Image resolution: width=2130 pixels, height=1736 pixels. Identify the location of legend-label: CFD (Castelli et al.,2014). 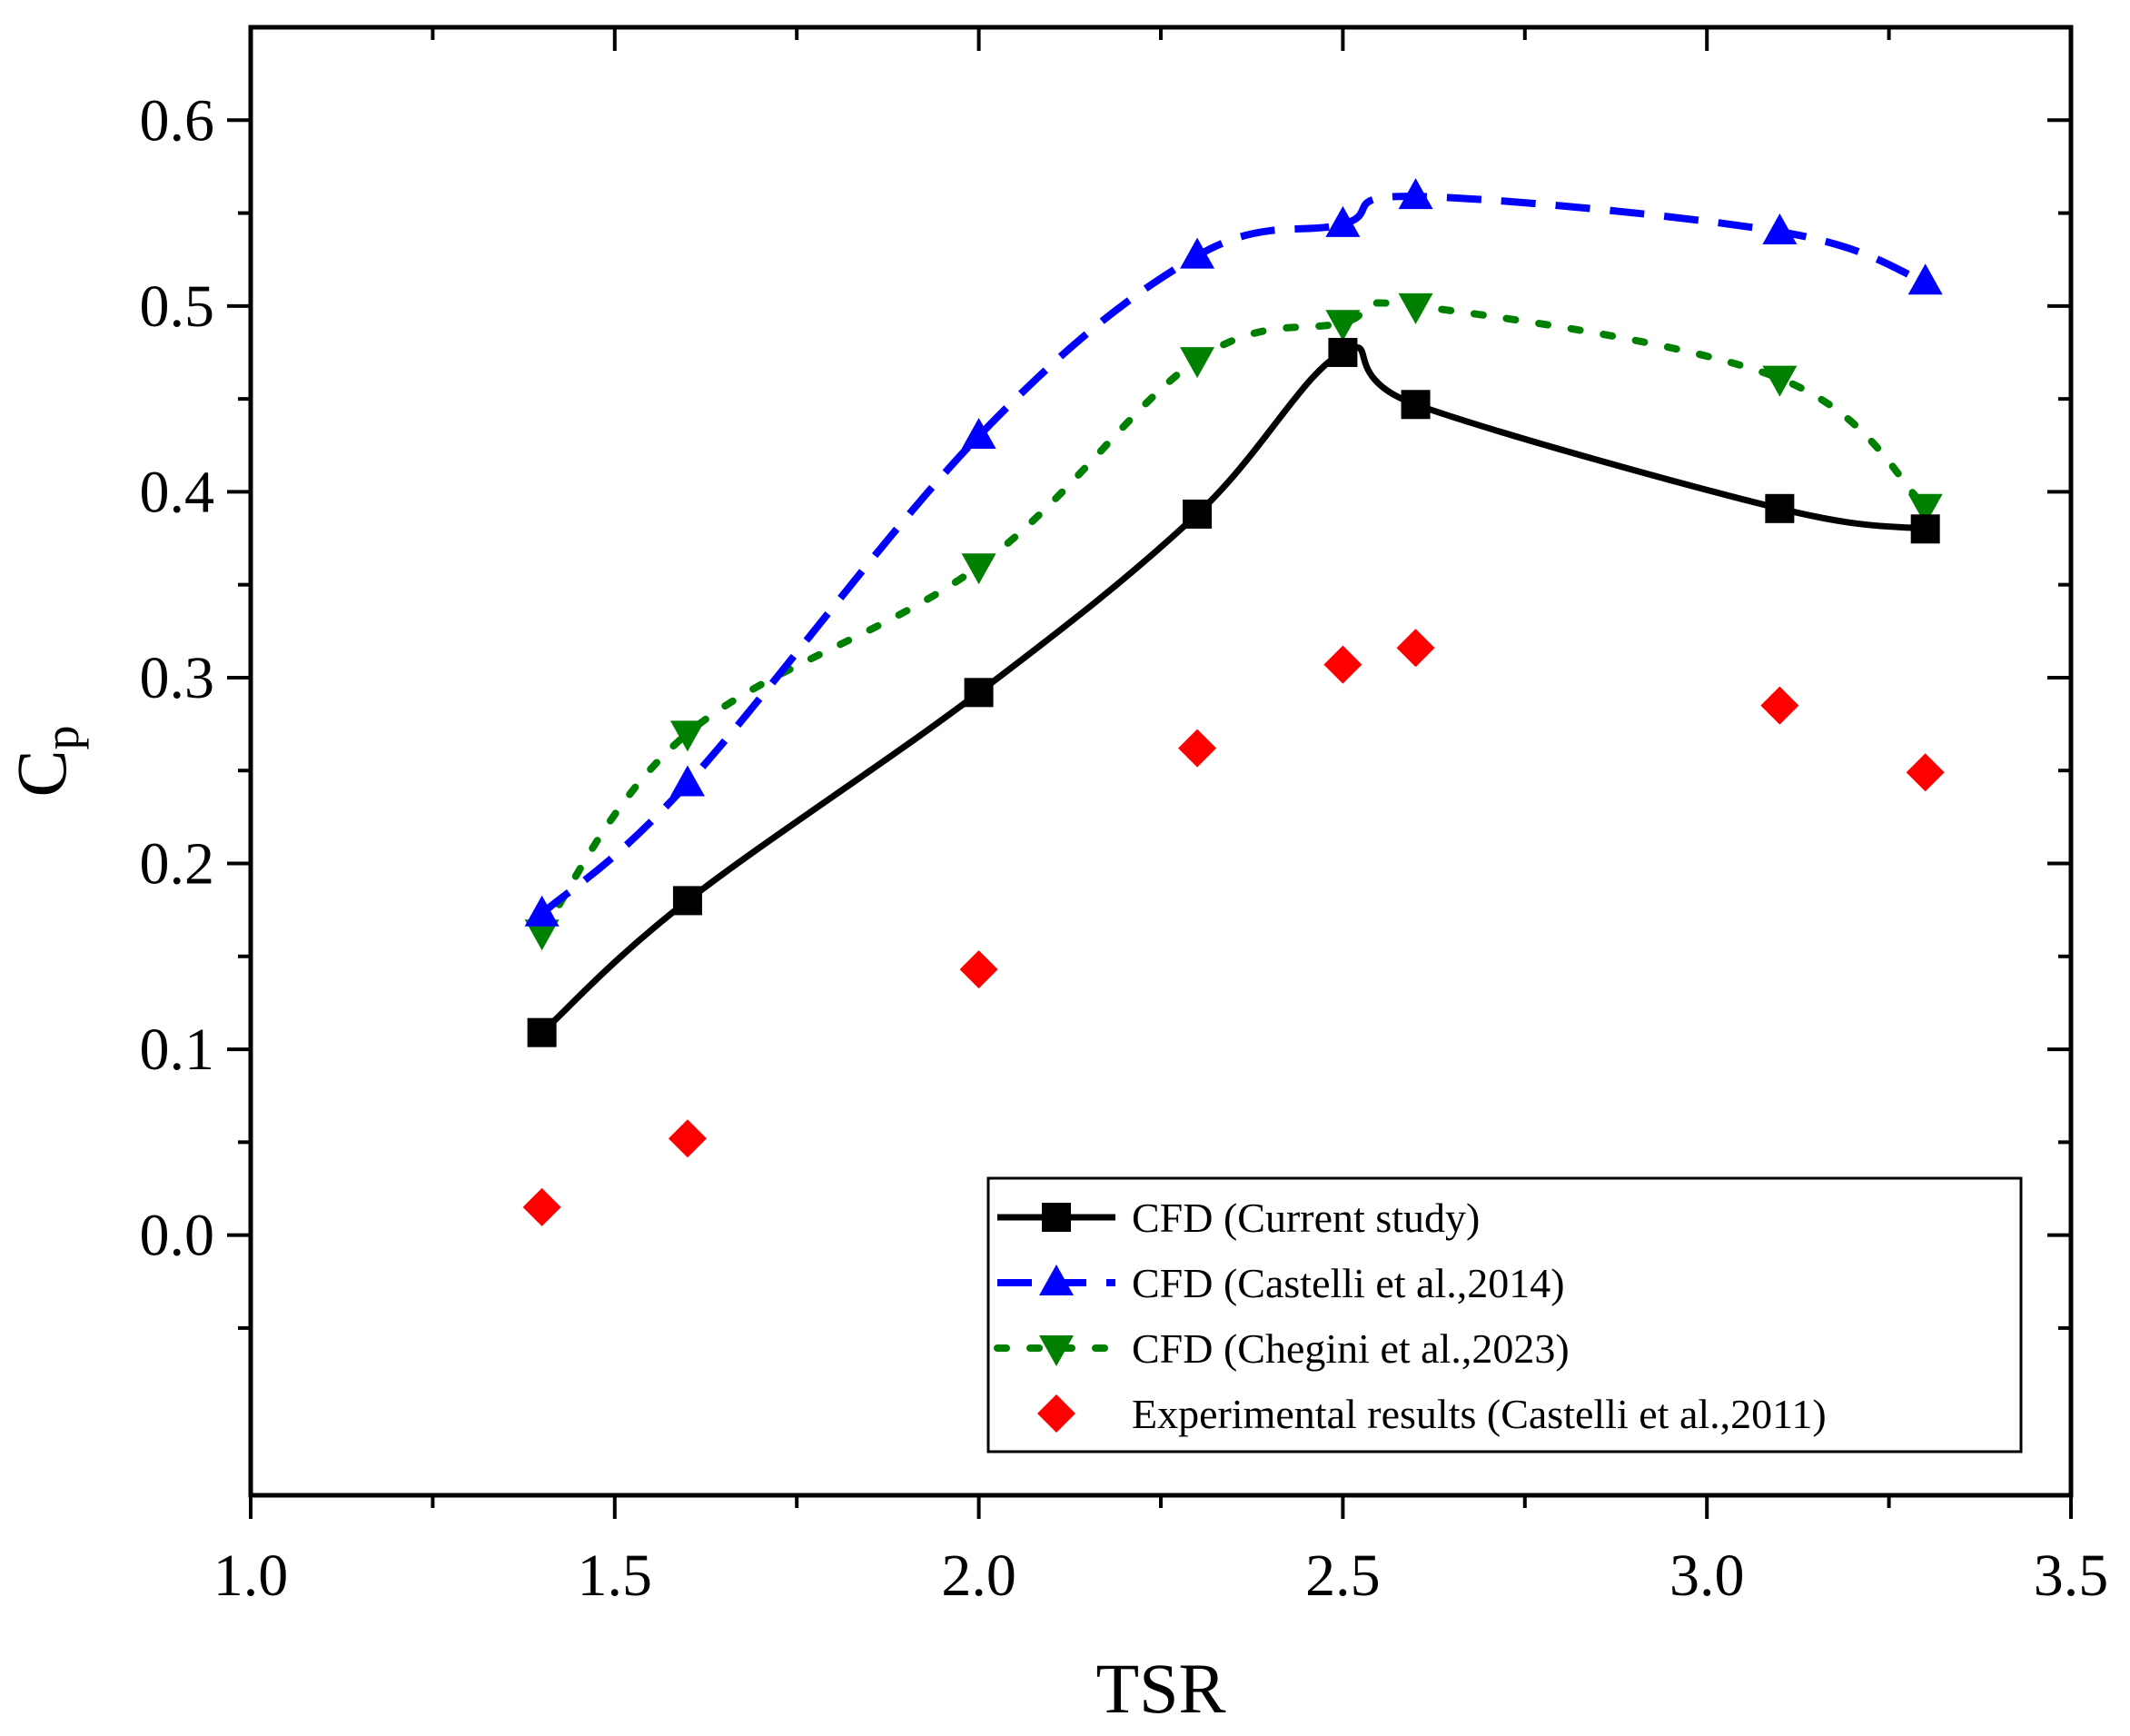
(1348, 1283).